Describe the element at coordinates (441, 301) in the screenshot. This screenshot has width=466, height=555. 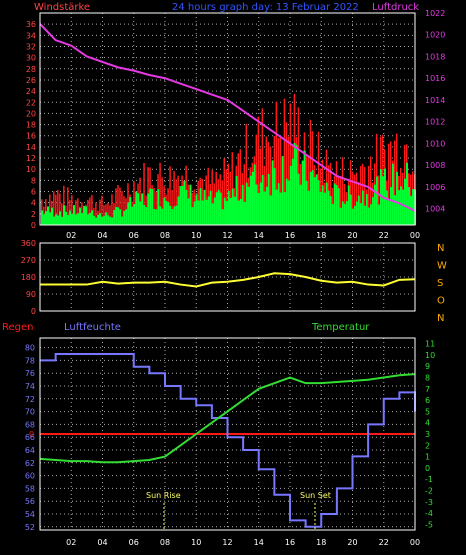
I see `compass-label: O` at that location.